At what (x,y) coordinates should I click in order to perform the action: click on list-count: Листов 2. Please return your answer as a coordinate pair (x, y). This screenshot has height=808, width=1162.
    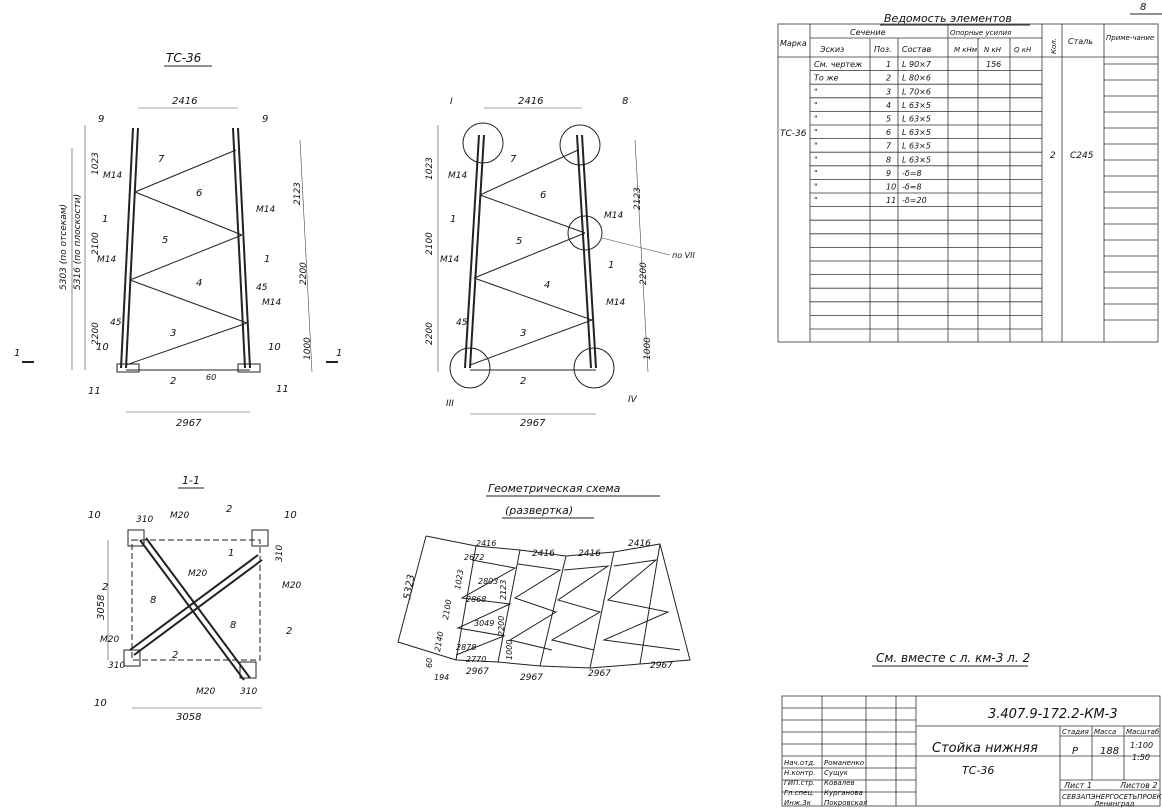
    Looking at the image, I should click on (1138, 785).